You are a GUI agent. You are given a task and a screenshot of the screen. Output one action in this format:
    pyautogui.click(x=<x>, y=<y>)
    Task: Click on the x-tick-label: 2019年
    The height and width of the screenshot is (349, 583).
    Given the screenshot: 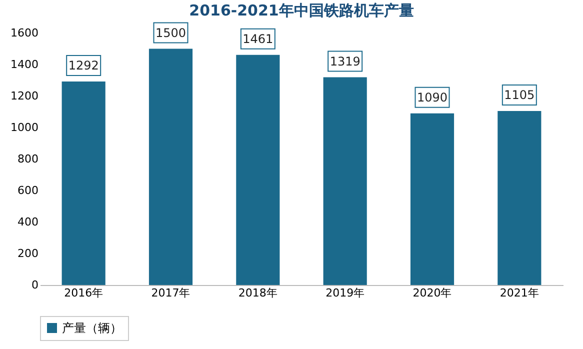 What is the action you would take?
    pyautogui.click(x=345, y=293)
    